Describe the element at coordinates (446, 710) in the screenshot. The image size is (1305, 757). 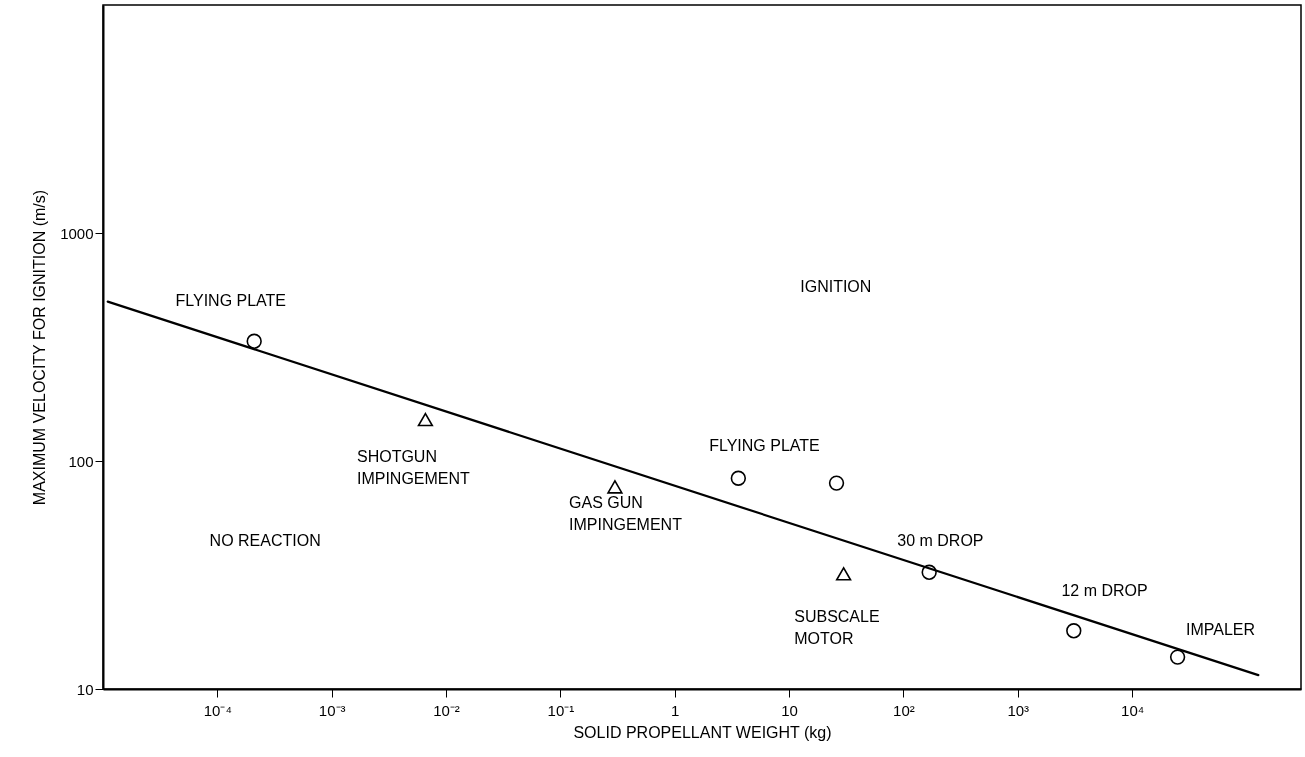
I see `x-tick-label: 10⁻²` at that location.